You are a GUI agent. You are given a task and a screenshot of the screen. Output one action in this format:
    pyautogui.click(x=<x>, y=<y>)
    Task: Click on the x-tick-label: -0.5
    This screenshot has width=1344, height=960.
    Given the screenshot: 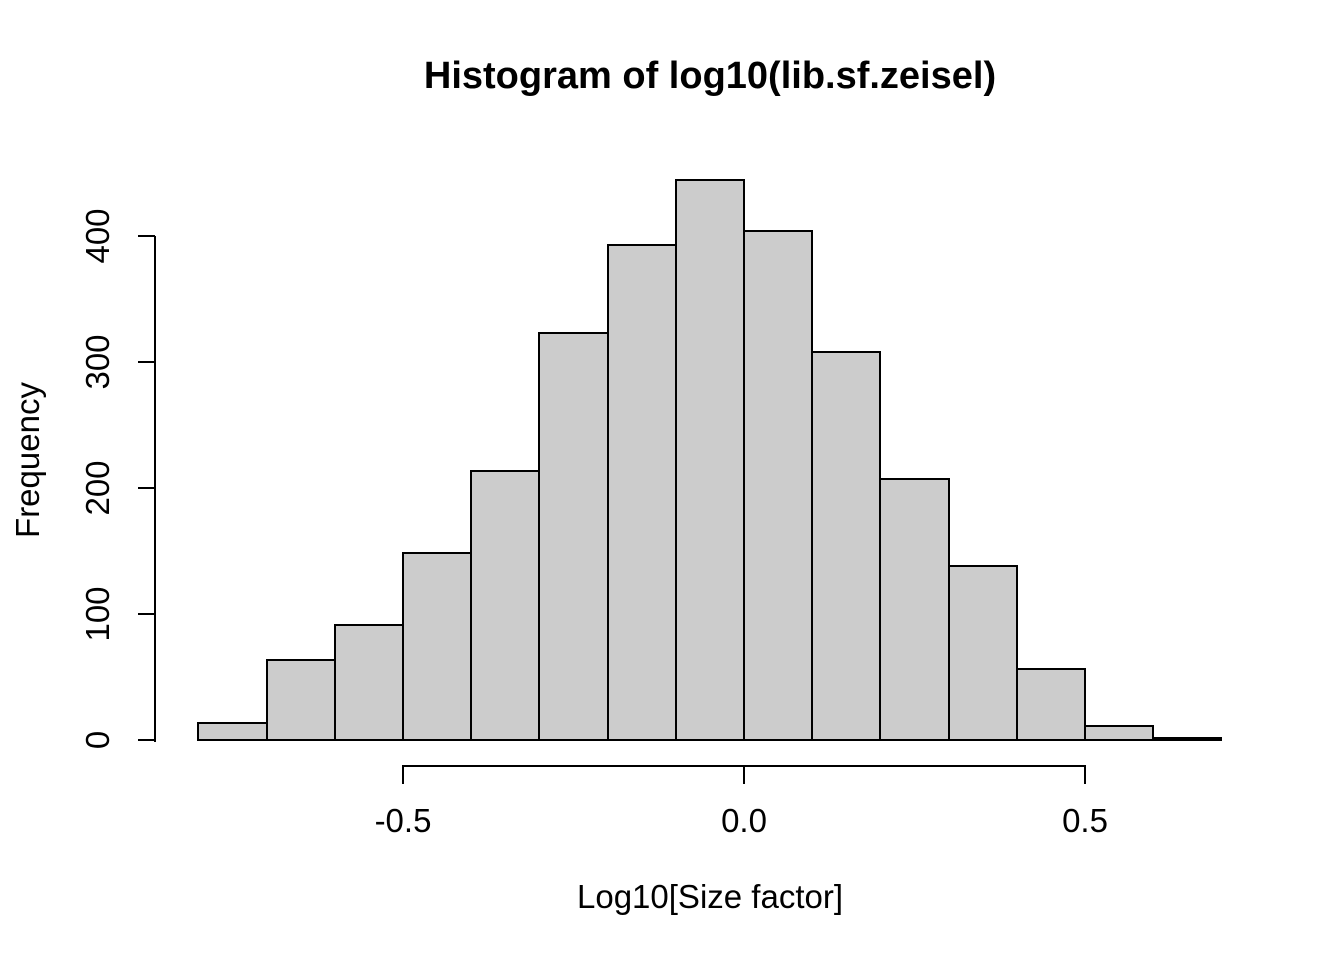 What is the action you would take?
    pyautogui.click(x=403, y=820)
    